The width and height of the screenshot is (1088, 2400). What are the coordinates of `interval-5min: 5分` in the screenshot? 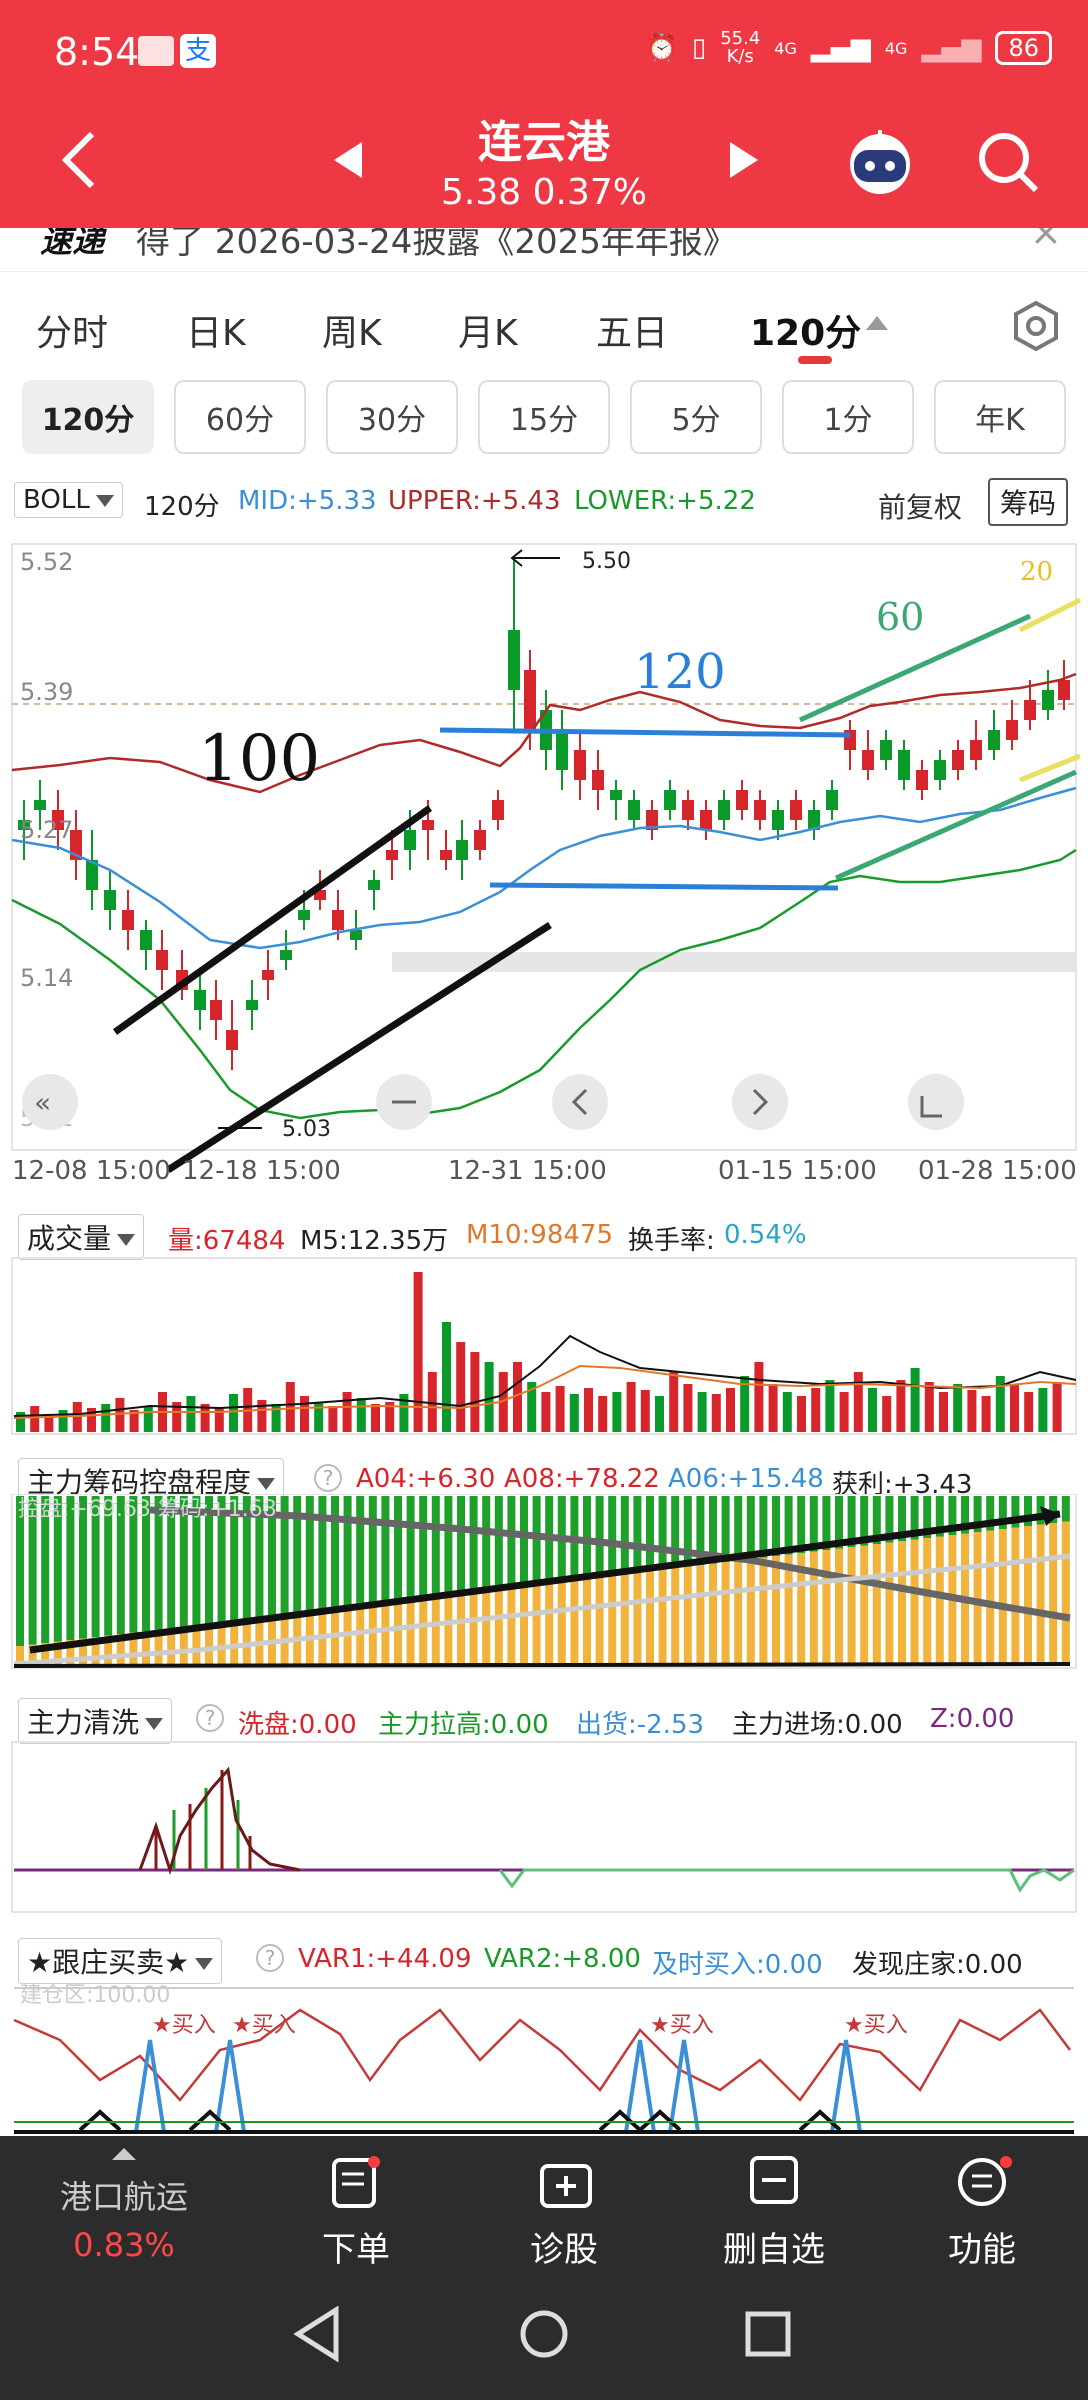 It's located at (696, 417).